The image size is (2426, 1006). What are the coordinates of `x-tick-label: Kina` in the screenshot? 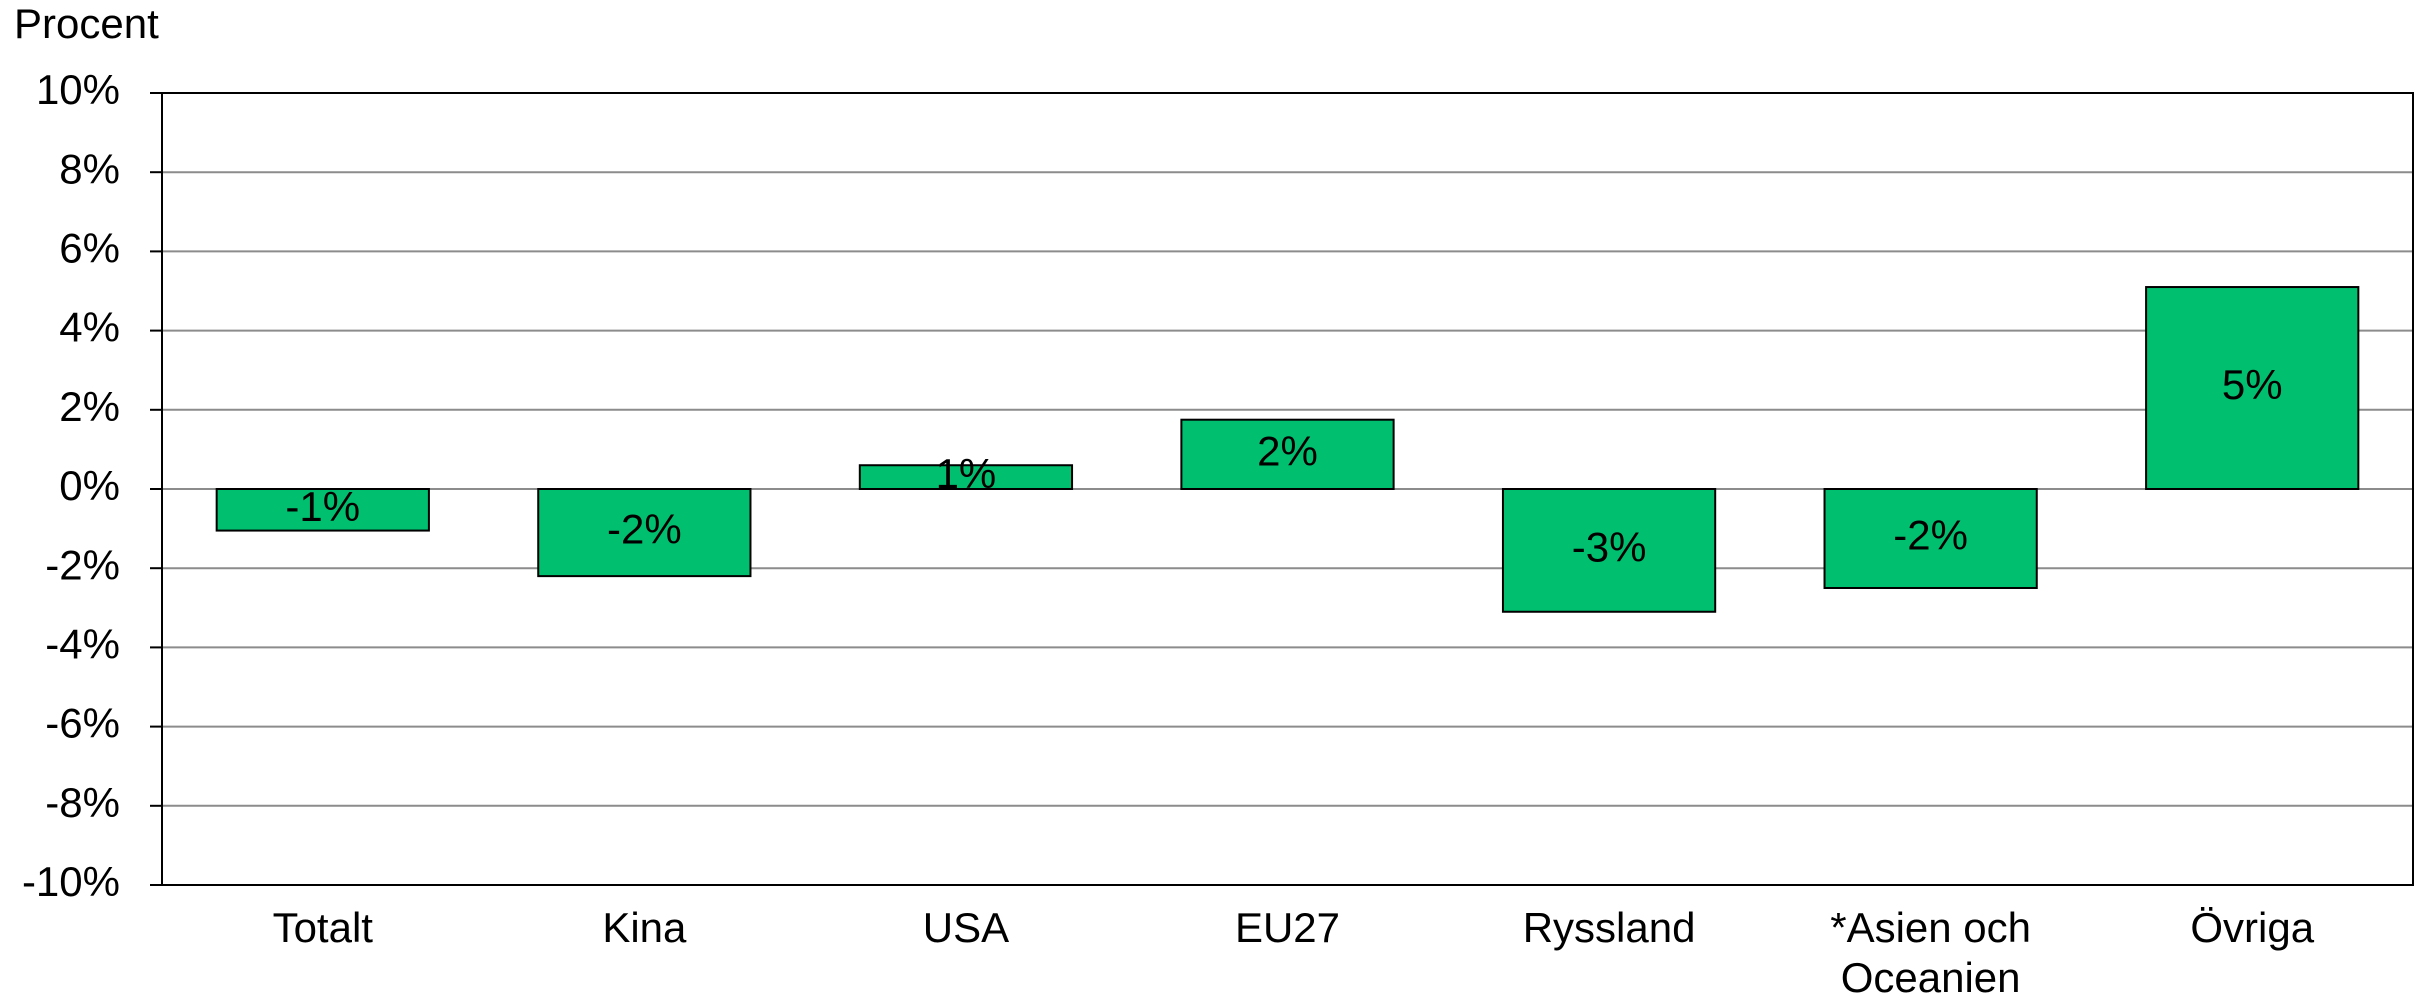 It's located at (644, 927).